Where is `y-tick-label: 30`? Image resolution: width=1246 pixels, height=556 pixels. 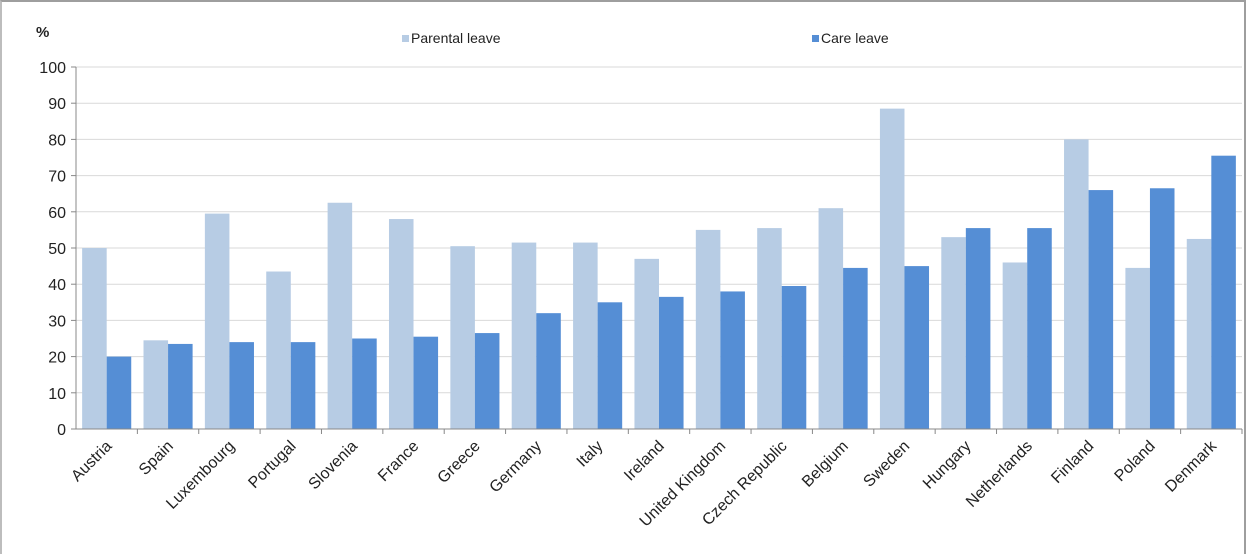
y-tick-label: 30 is located at coordinates (57, 321).